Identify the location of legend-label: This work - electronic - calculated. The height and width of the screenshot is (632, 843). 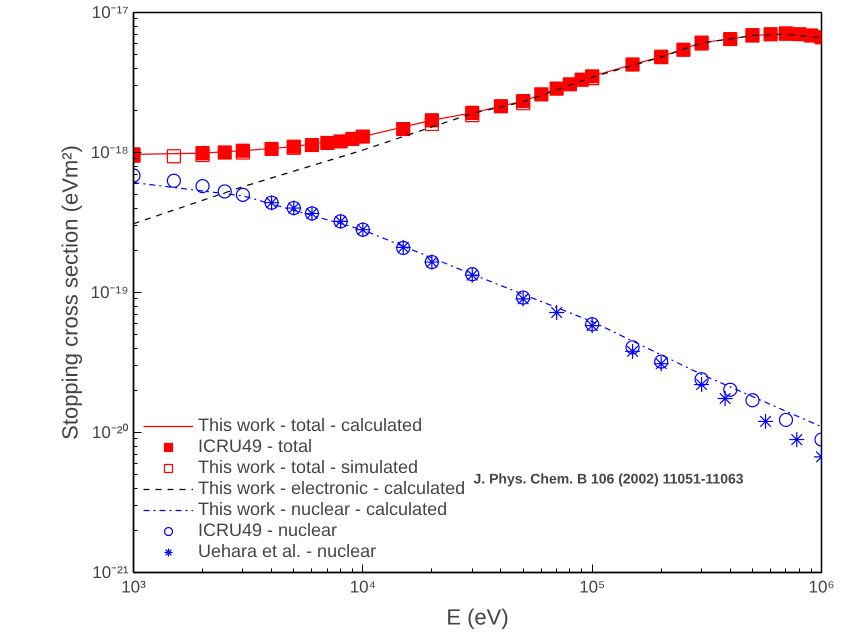
(332, 488).